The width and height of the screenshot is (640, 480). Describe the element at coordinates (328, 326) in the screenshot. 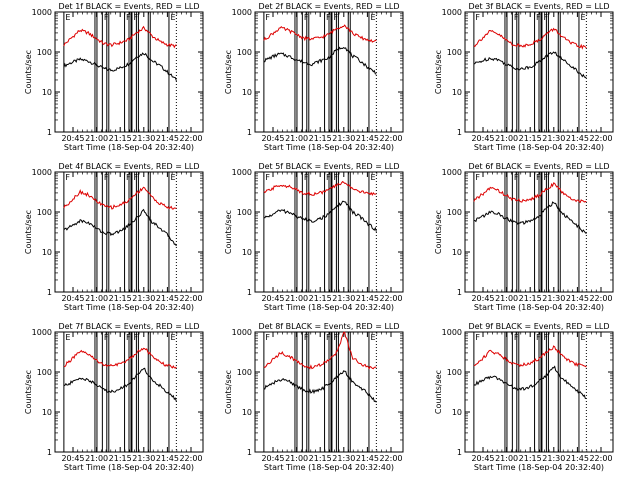

I see `panel-title: Det 8f BLACK = Events, RED = LLD` at that location.